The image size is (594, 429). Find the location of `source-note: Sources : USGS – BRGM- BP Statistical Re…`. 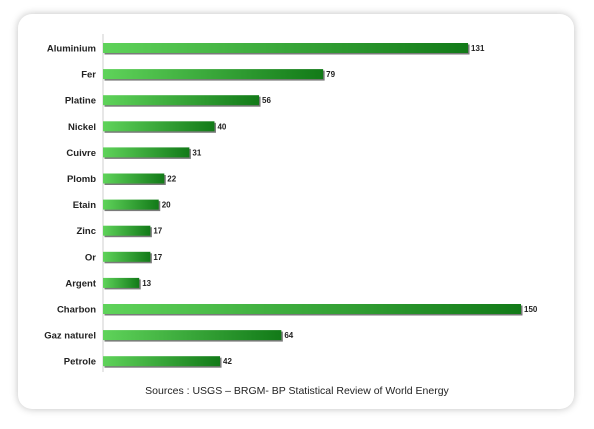

source-note: Sources : USGS – BRGM- BP Statistical Re… is located at coordinates (297, 391).